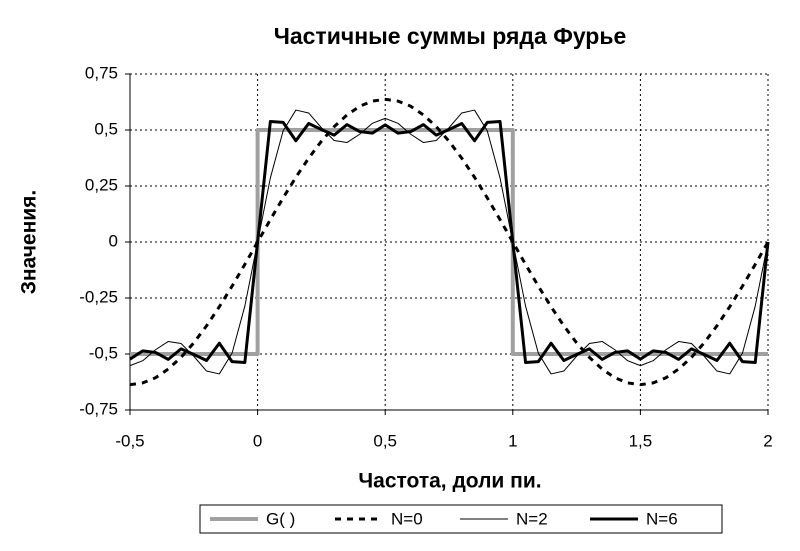 The width and height of the screenshot is (800, 551). Describe the element at coordinates (29, 242) in the screenshot. I see `y-axis-label: Значения.` at that location.